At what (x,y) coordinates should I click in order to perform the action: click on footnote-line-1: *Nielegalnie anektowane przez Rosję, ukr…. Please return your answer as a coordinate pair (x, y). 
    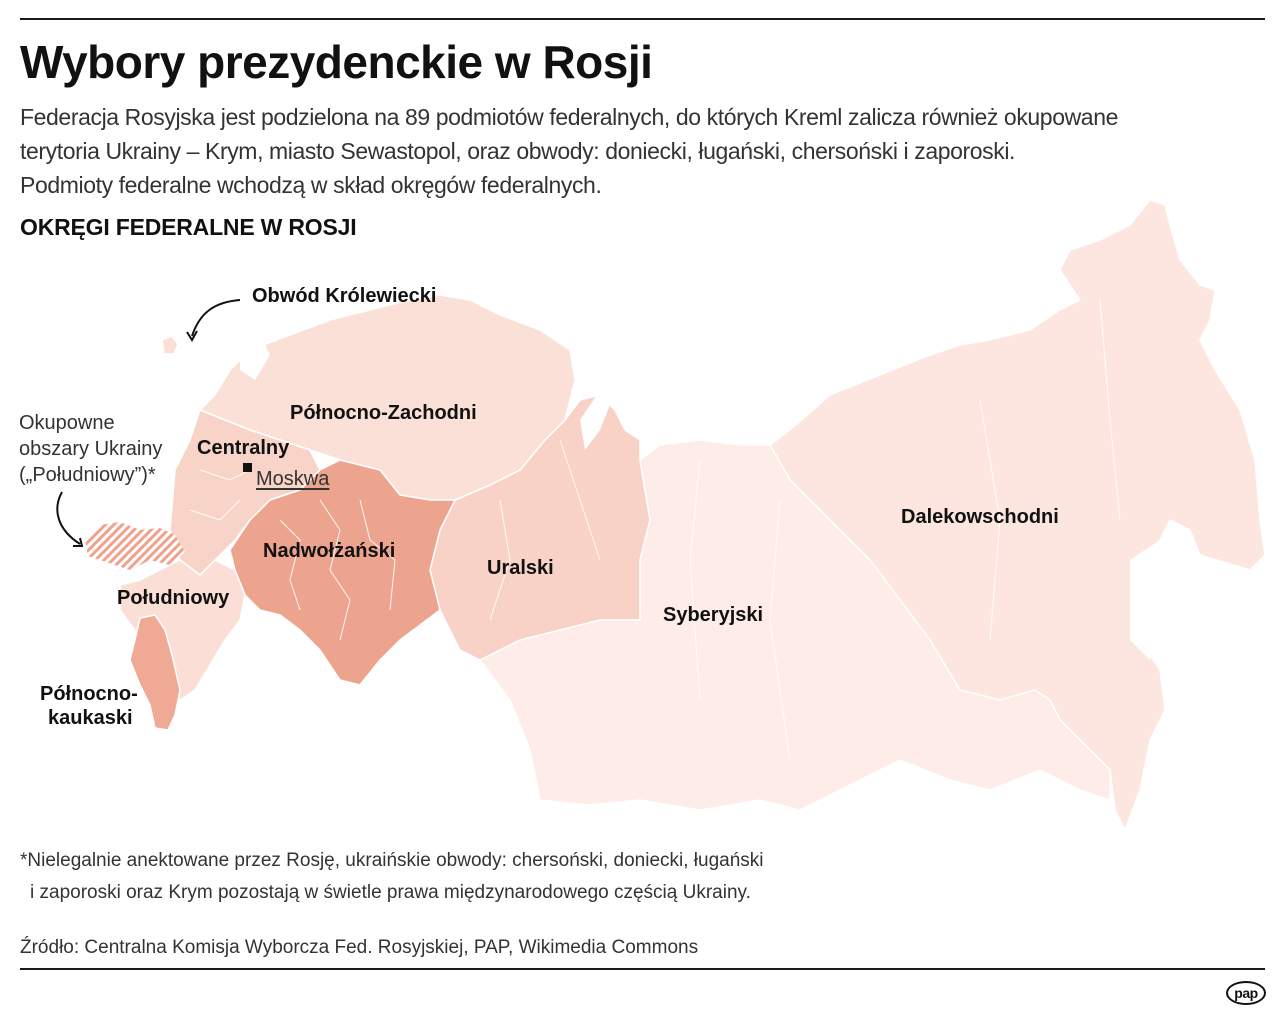
    Looking at the image, I should click on (392, 860).